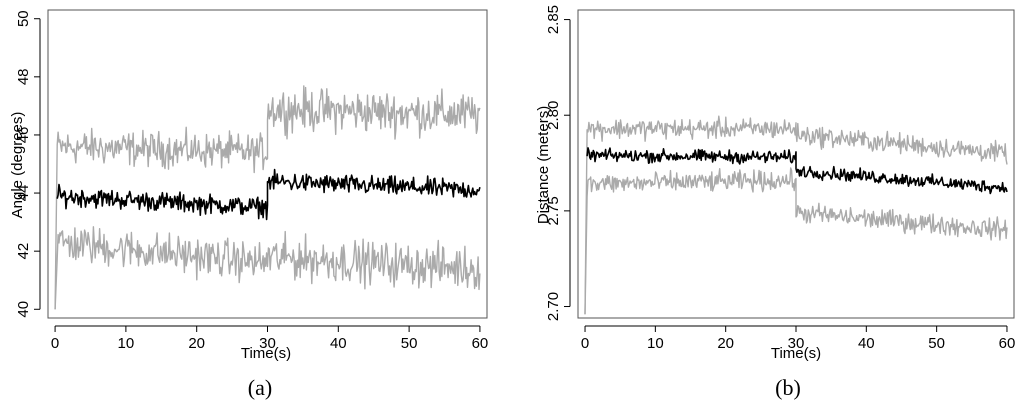 The width and height of the screenshot is (1024, 410). I want to click on y-tick-label: 46, so click(23, 135).